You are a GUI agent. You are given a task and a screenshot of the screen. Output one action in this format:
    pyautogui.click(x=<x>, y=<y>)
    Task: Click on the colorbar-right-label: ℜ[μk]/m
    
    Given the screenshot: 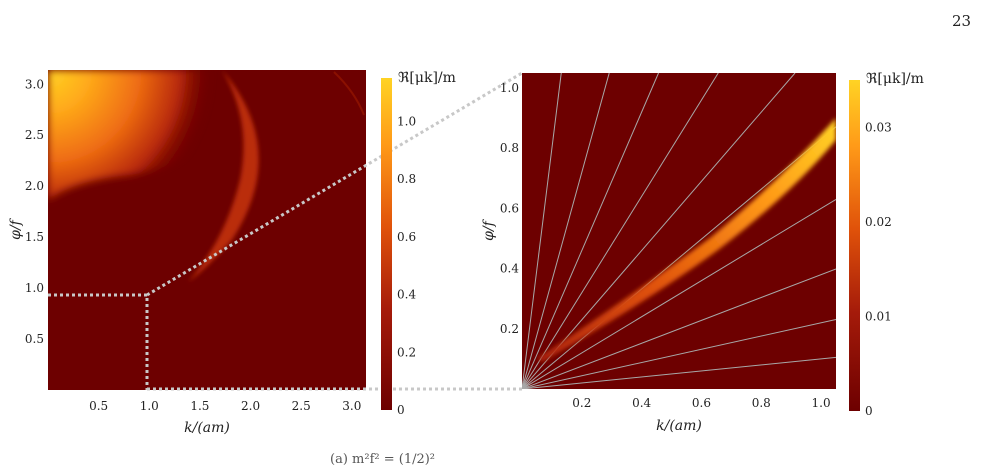 What is the action you would take?
    pyautogui.click(x=895, y=79)
    